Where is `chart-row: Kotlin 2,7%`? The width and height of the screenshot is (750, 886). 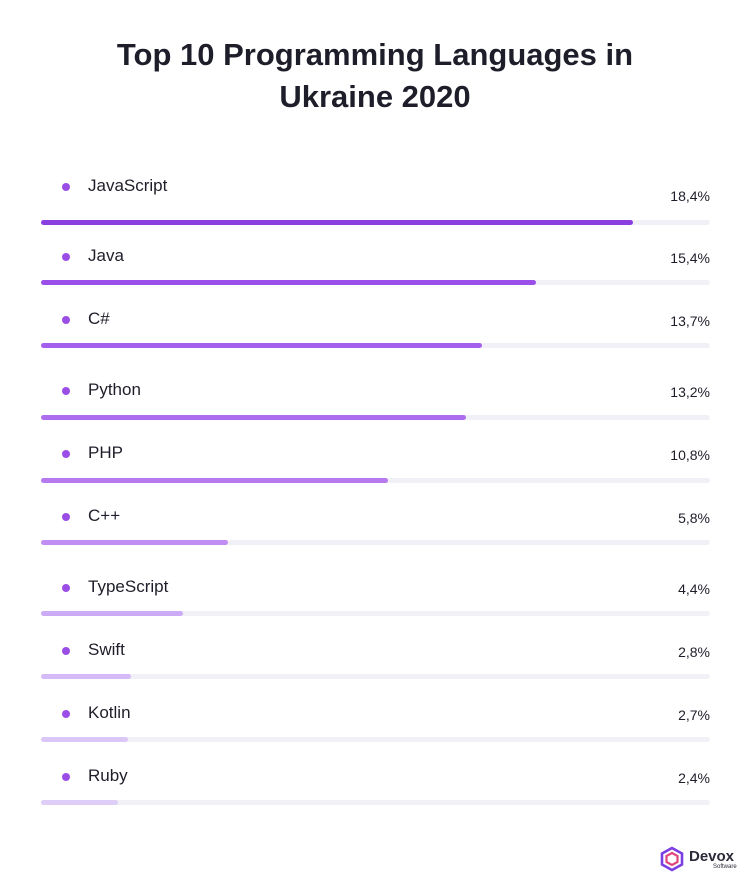 chart-row: Kotlin 2,7% is located at coordinates (375, 728).